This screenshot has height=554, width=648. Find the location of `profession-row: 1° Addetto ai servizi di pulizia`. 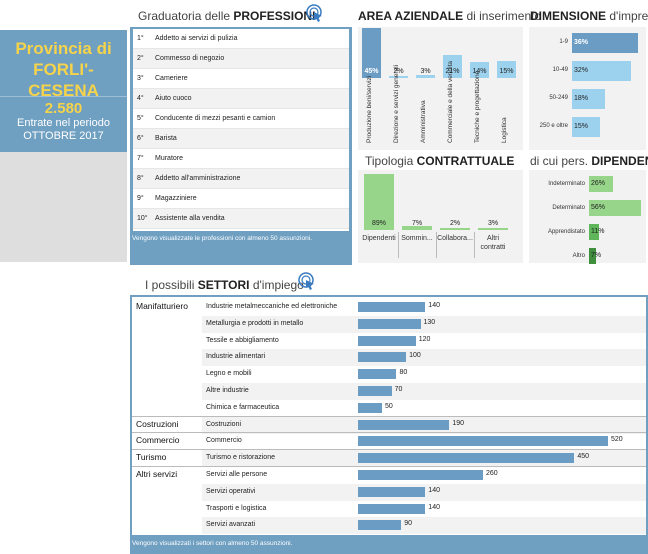

profession-row: 1° Addetto ai servizi di pulizia is located at coordinates (241, 39).